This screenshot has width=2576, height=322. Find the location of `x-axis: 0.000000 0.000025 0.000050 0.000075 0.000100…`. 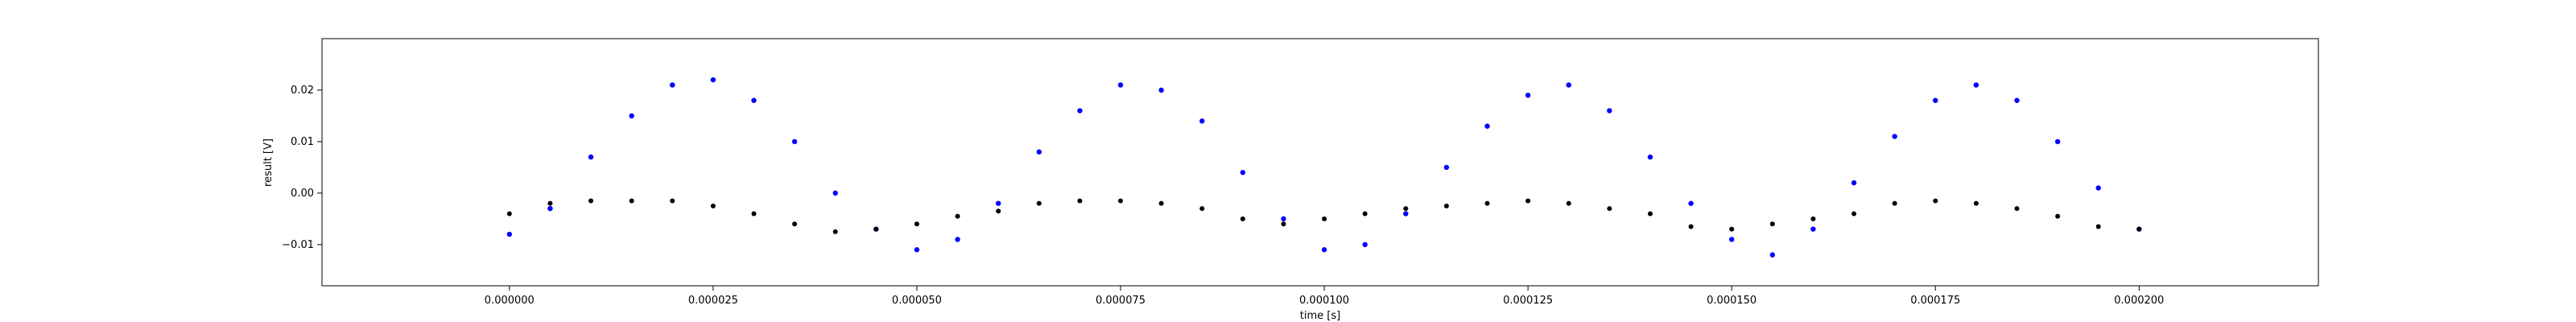

x-axis: 0.000000 0.000025 0.000050 0.000075 0.000100… is located at coordinates (1324, 296).